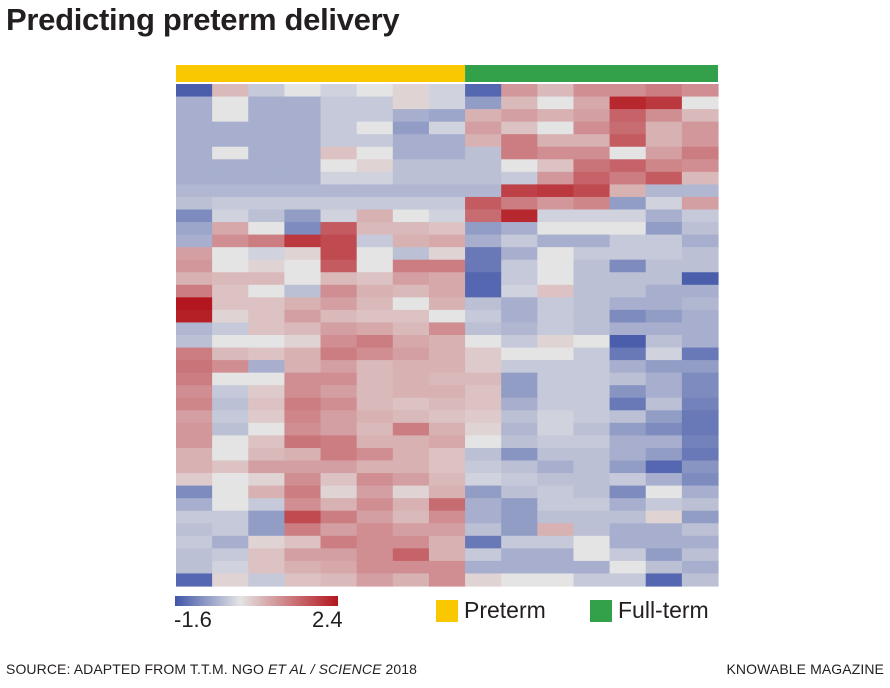 This screenshot has height=688, width=890. Describe the element at coordinates (321, 73) in the screenshot. I see `group-bar-preterm` at that location.